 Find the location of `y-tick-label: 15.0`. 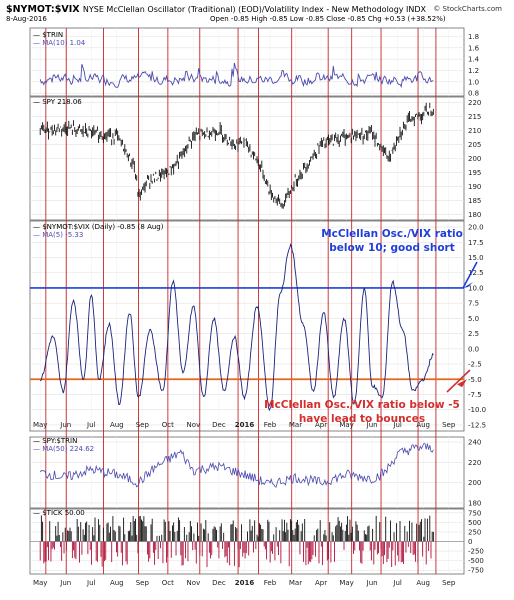

y-tick-label: 15.0 is located at coordinates (476, 258).